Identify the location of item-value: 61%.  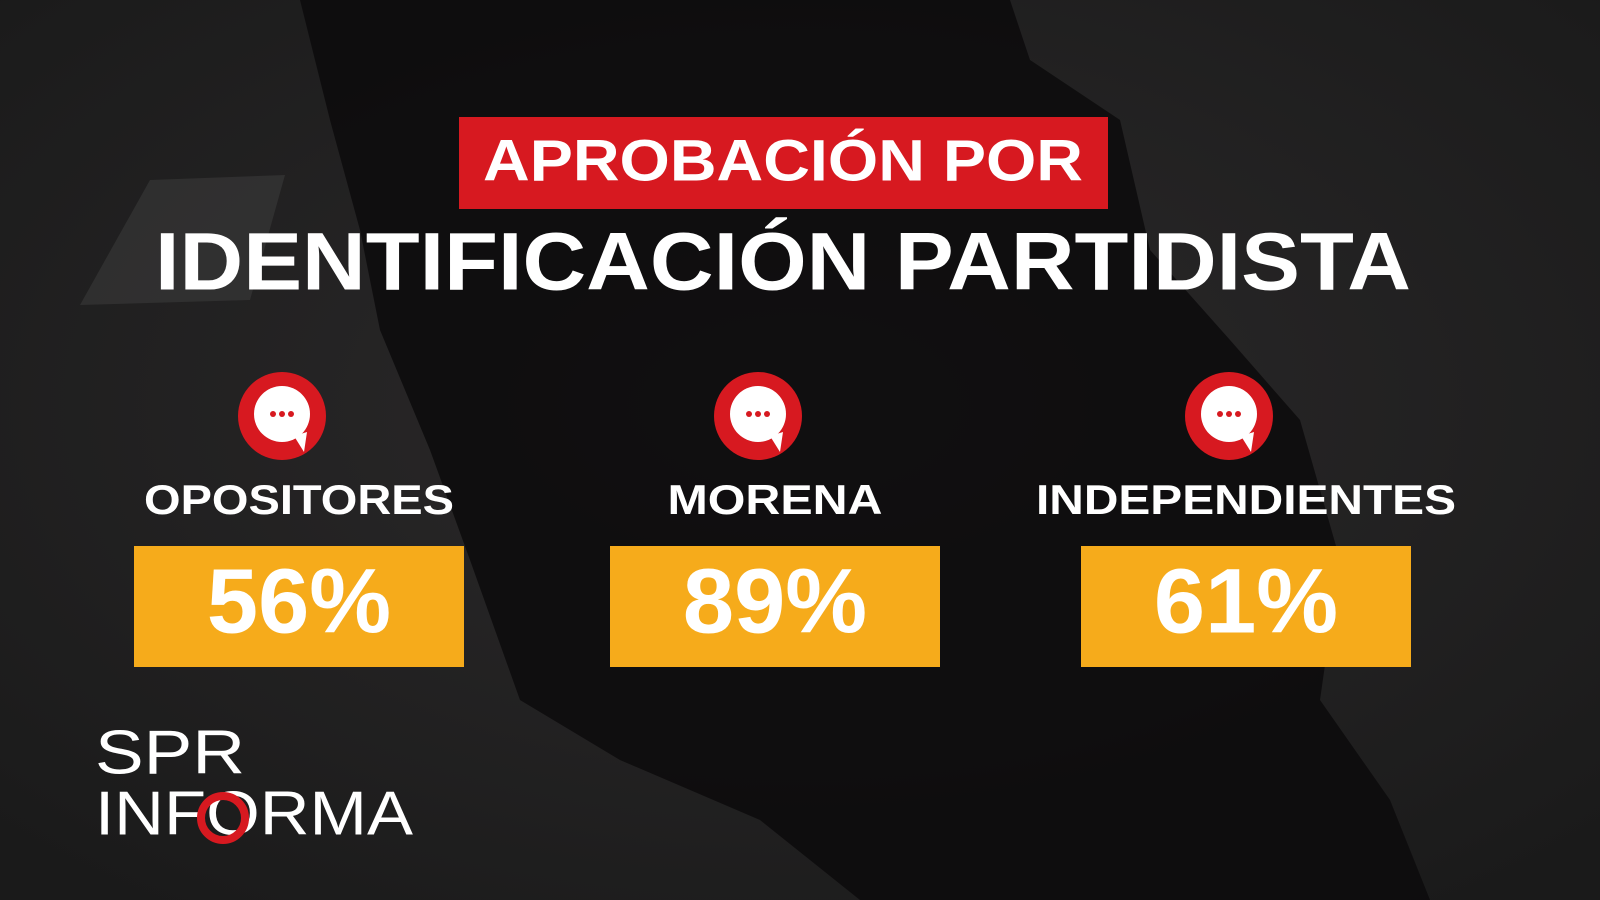
(1246, 601).